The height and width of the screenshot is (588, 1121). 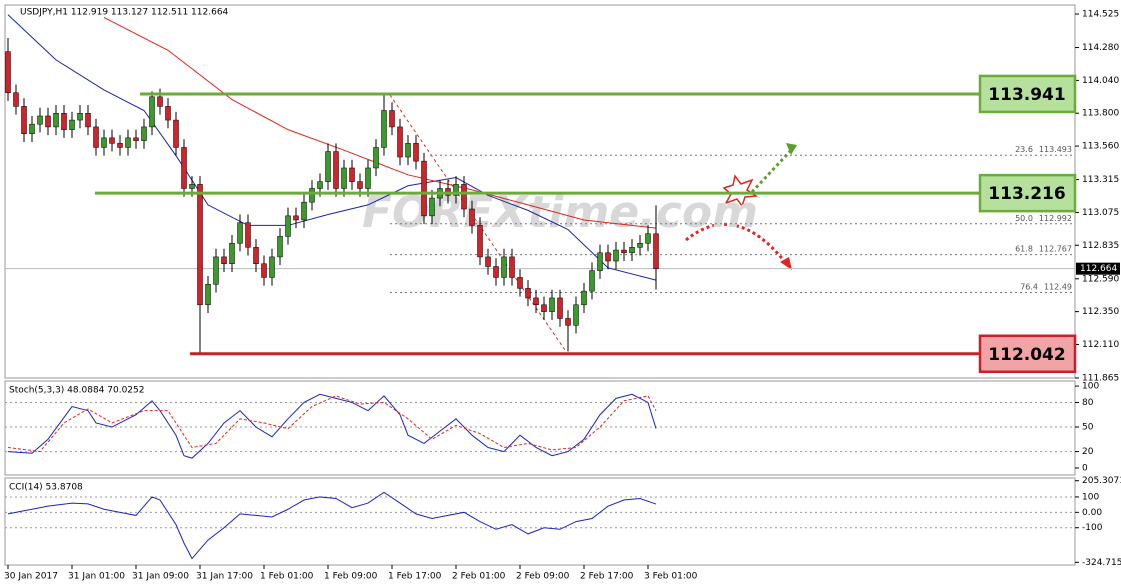 I want to click on y-tick-label: 113.315, so click(x=1100, y=180).